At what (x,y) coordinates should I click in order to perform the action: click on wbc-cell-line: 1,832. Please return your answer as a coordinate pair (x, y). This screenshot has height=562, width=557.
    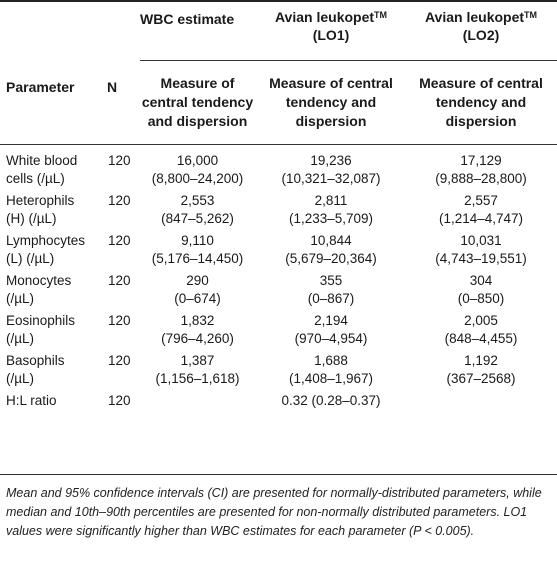
    Looking at the image, I should click on (197, 320).